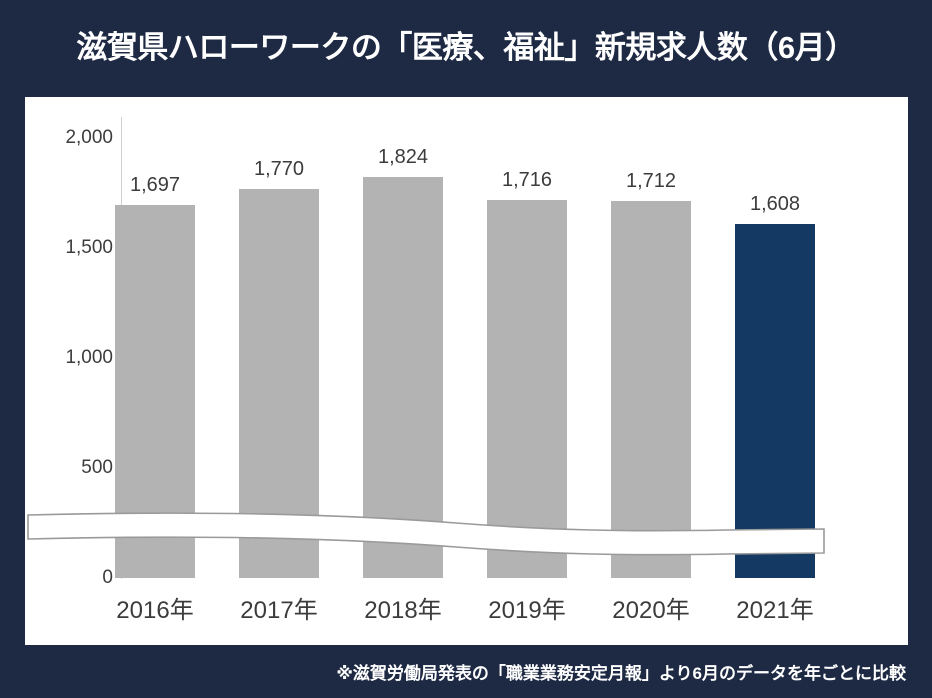 This screenshot has height=698, width=932. What do you see at coordinates (155, 610) in the screenshot?
I see `x-axis-tick-label: 2016年` at bounding box center [155, 610].